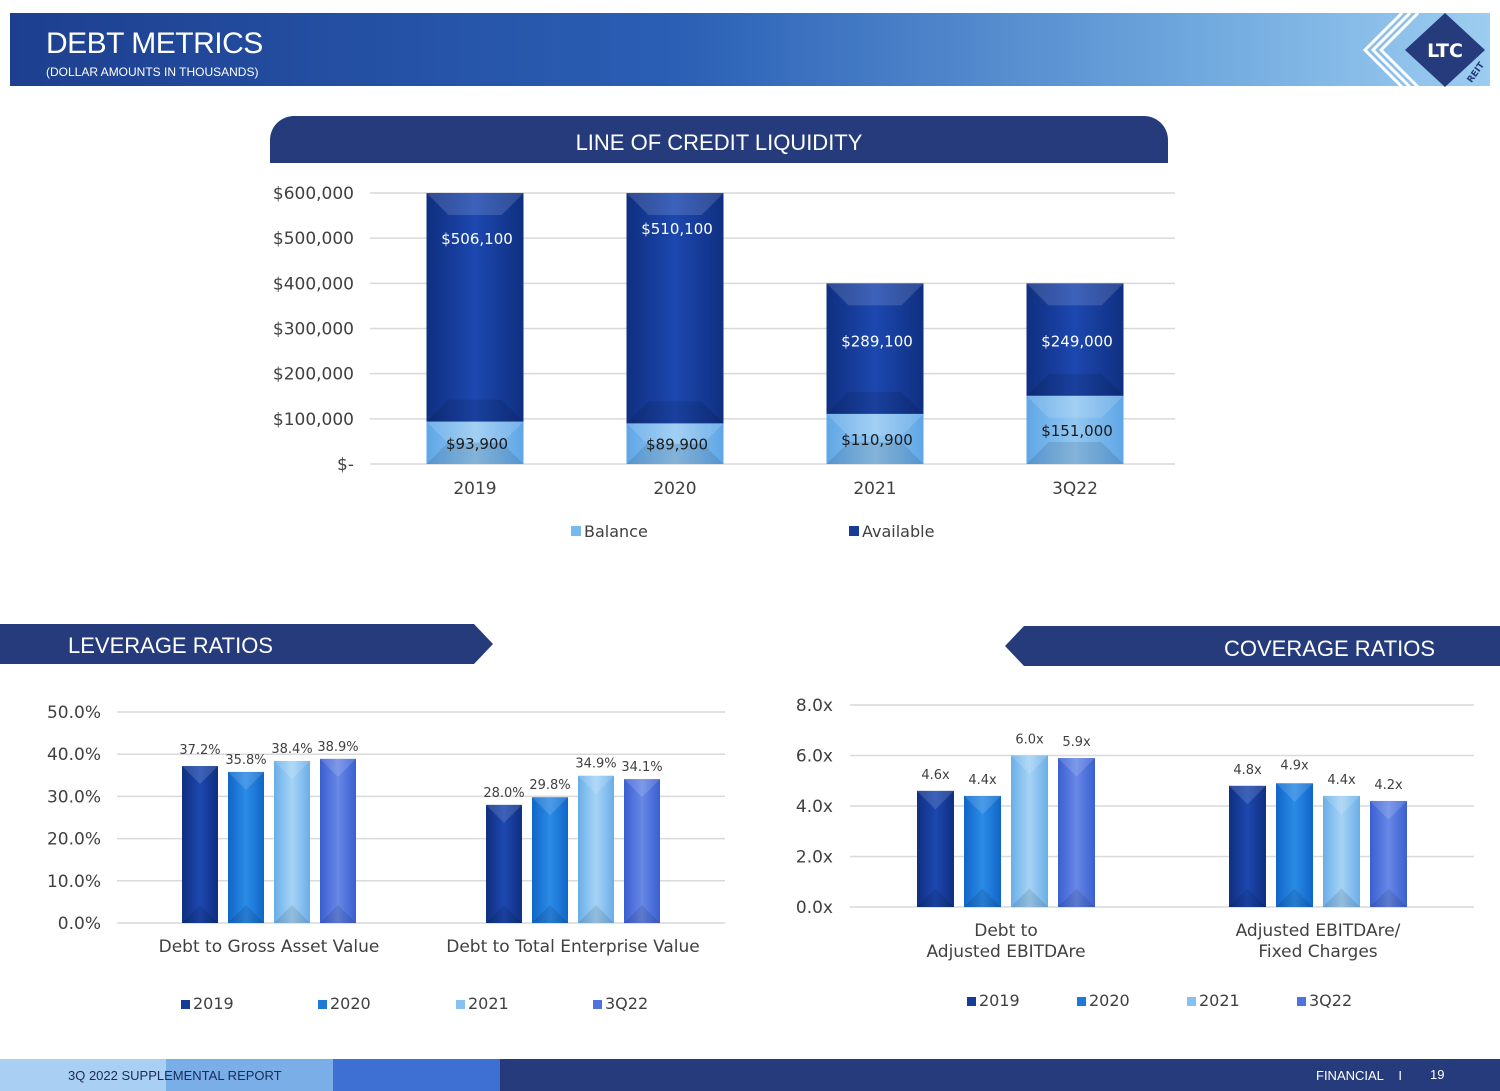 The height and width of the screenshot is (1091, 1500). What do you see at coordinates (477, 239) in the screenshot?
I see `credit-available-label: $506,100` at bounding box center [477, 239].